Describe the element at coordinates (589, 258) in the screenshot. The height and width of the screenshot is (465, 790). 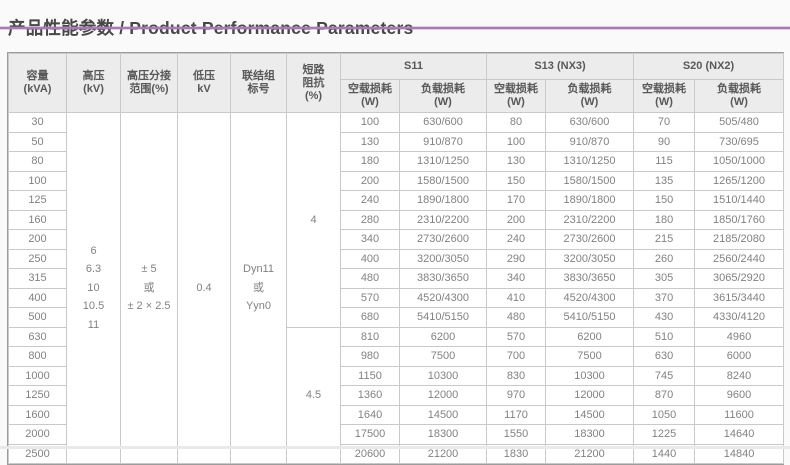
I see `s13-load-cell: 3200/3050` at that location.